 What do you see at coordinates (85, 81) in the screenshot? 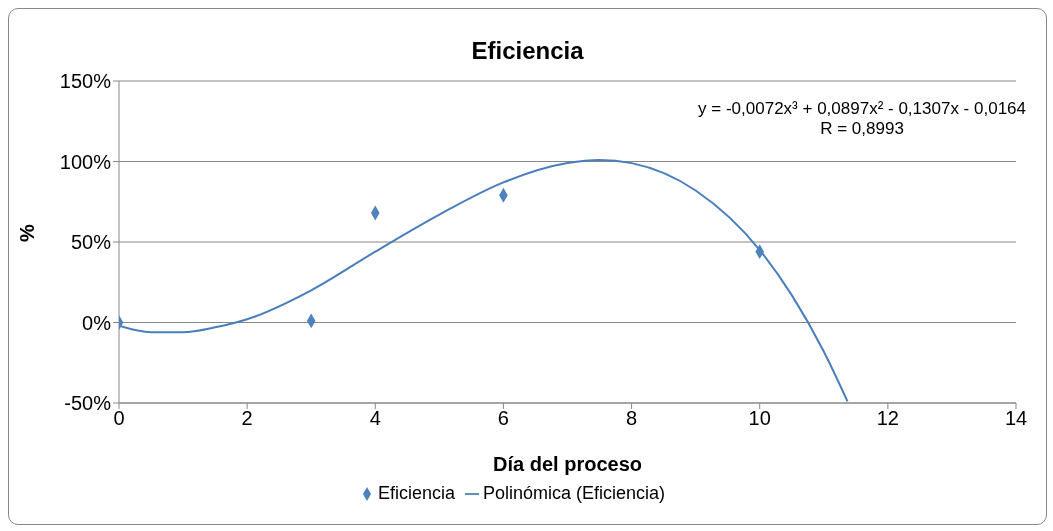
I see `y-tick-label: 150%` at bounding box center [85, 81].